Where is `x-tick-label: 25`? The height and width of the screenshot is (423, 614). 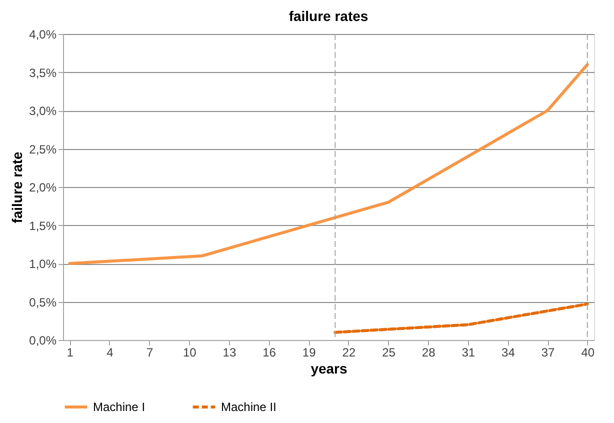 x-tick-label: 25 is located at coordinates (389, 353).